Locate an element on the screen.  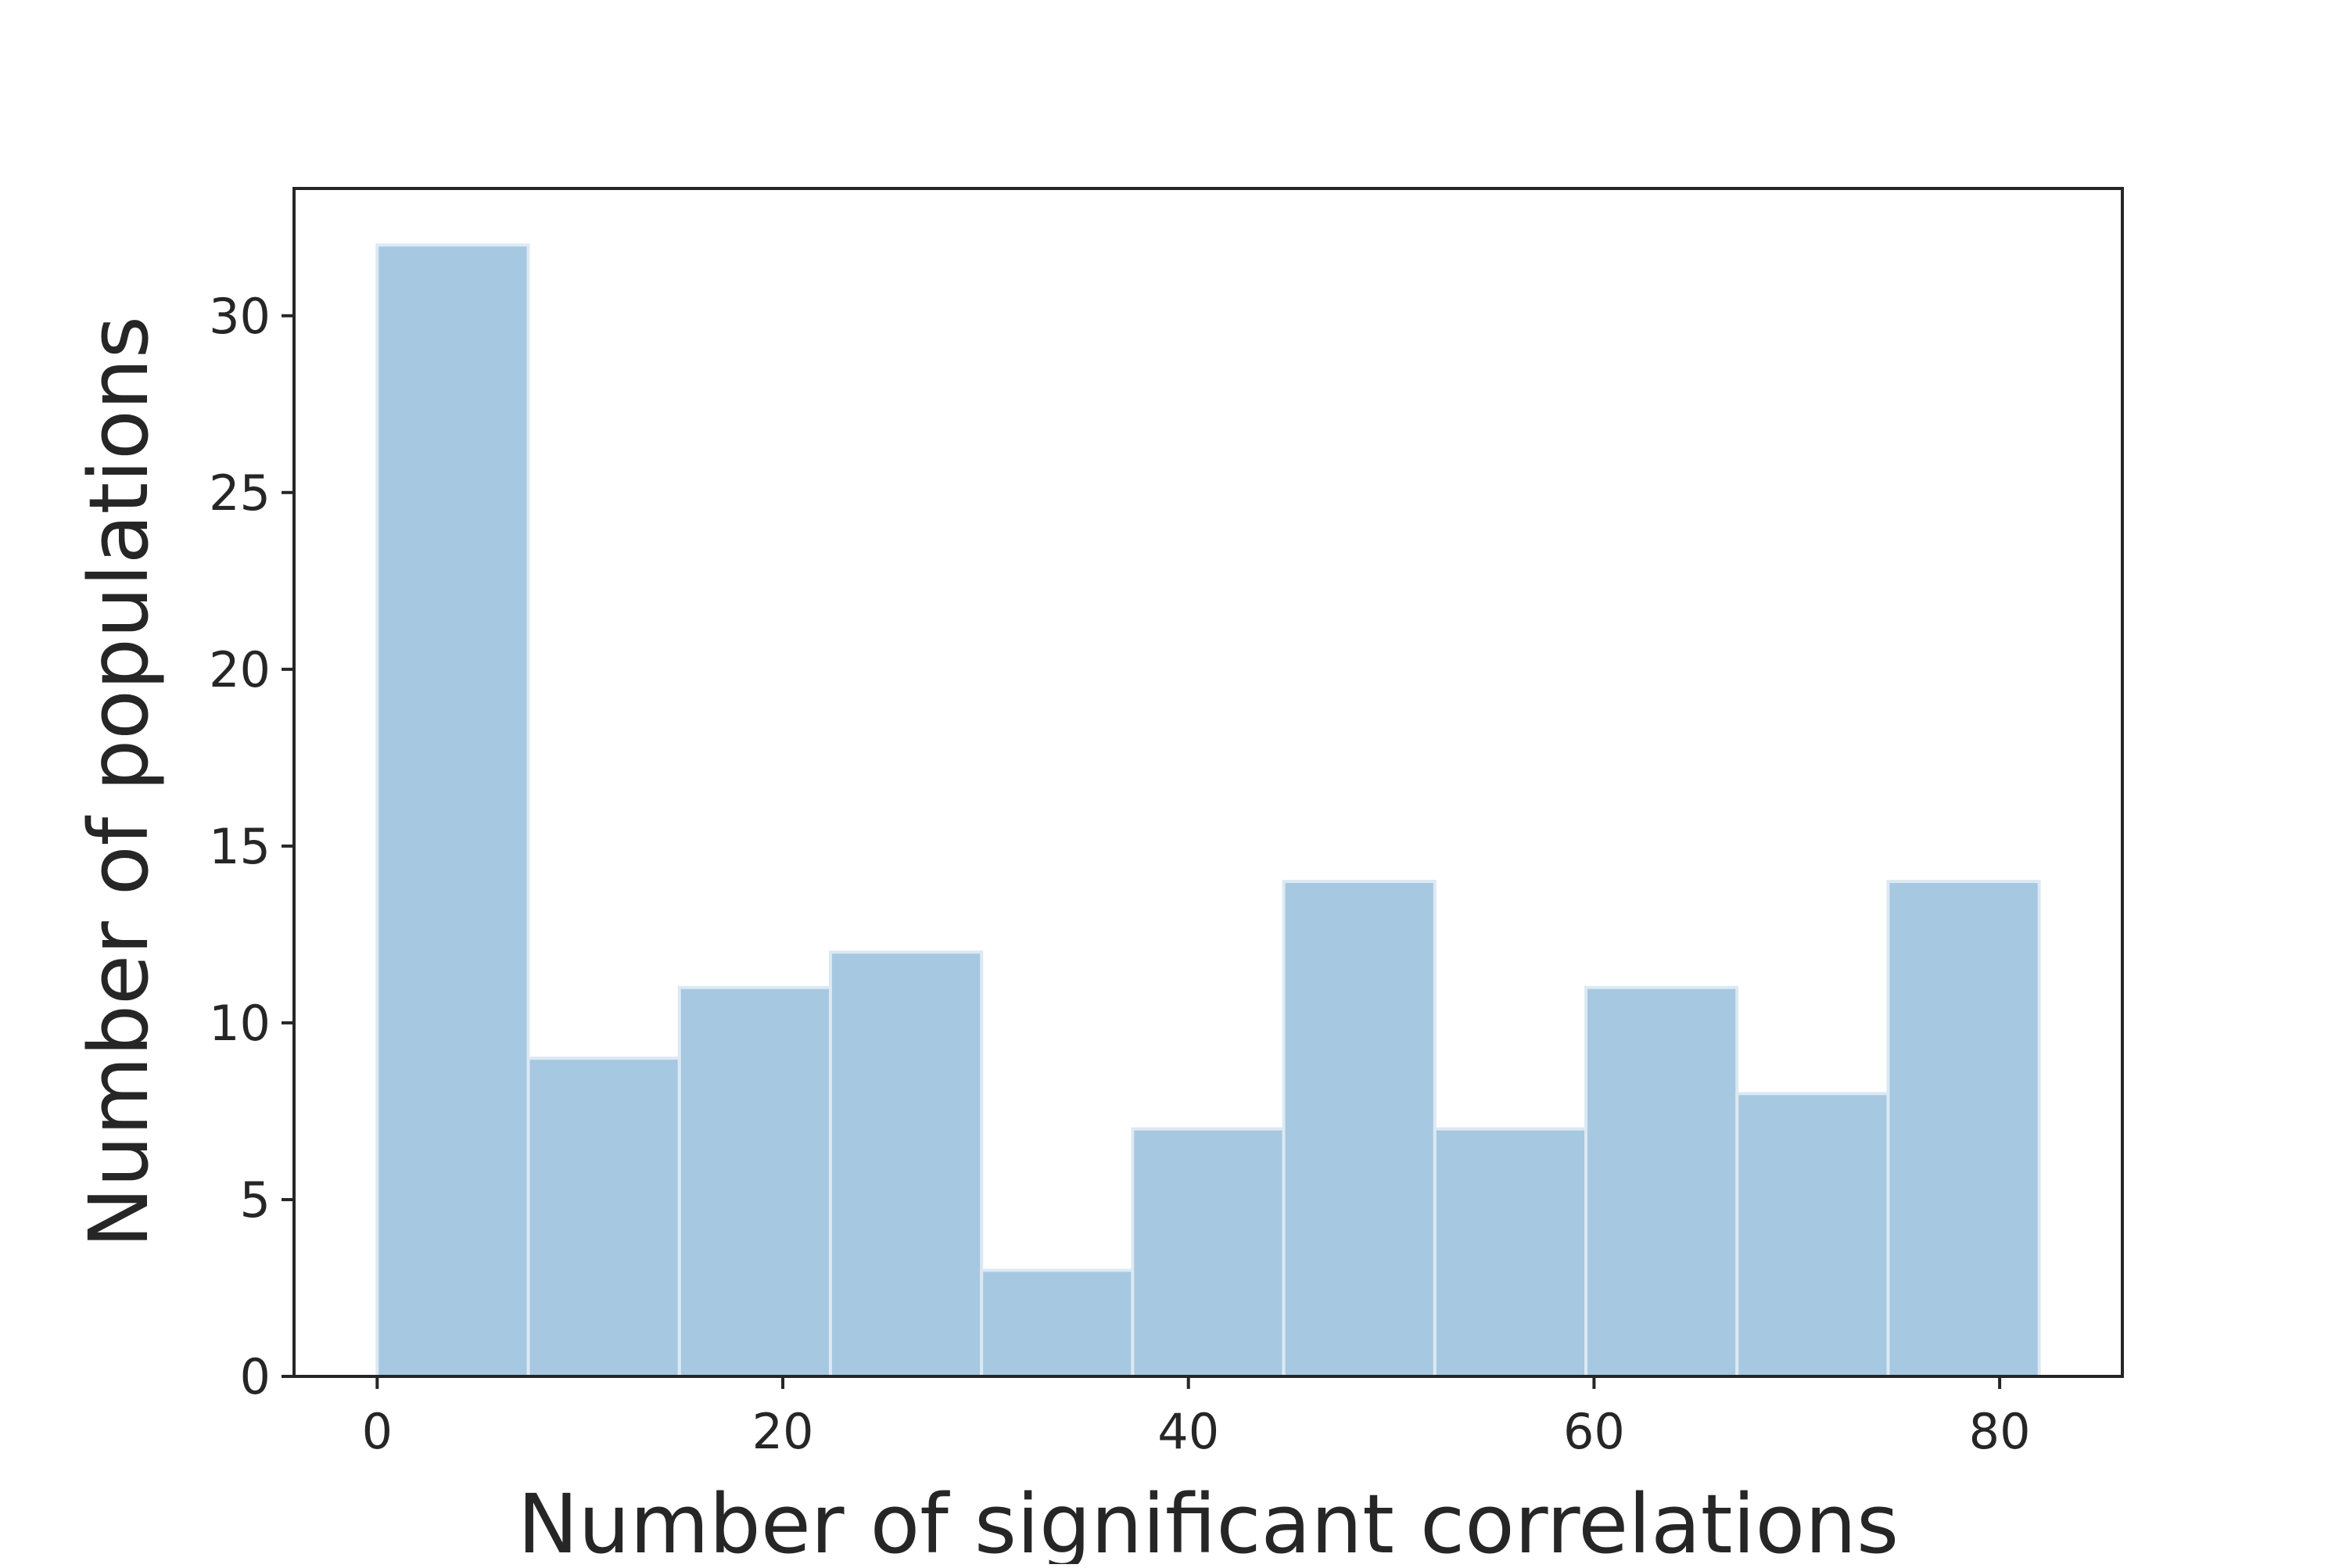
y-tick-label: 25 is located at coordinates (240, 493).